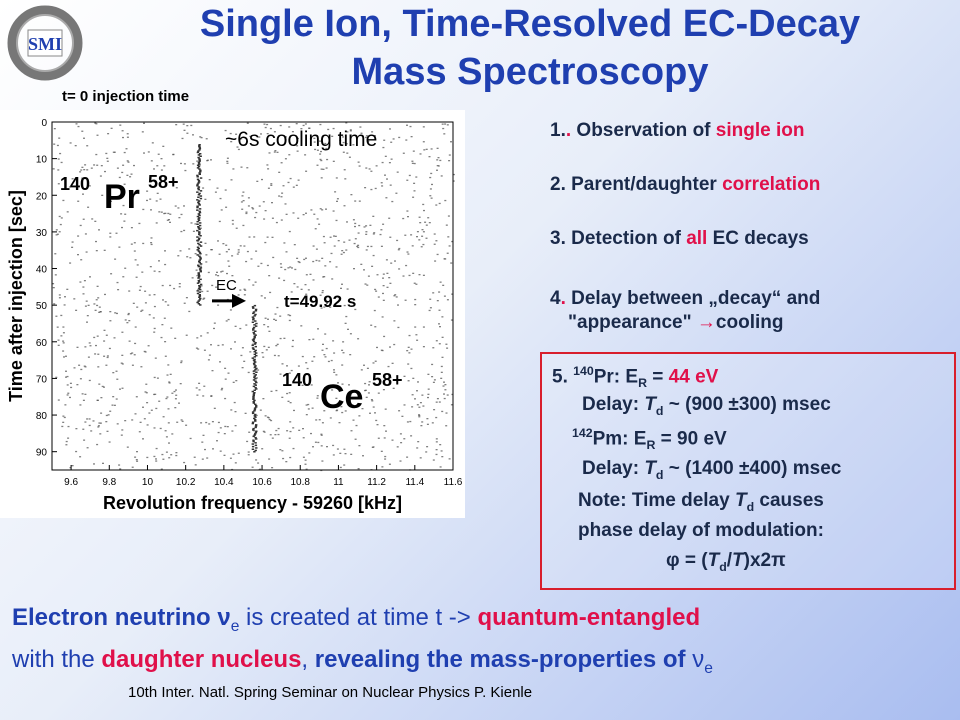 This screenshot has width=960, height=720. I want to click on box-line-7: φ = (Td/T)x2π, so click(726, 562).